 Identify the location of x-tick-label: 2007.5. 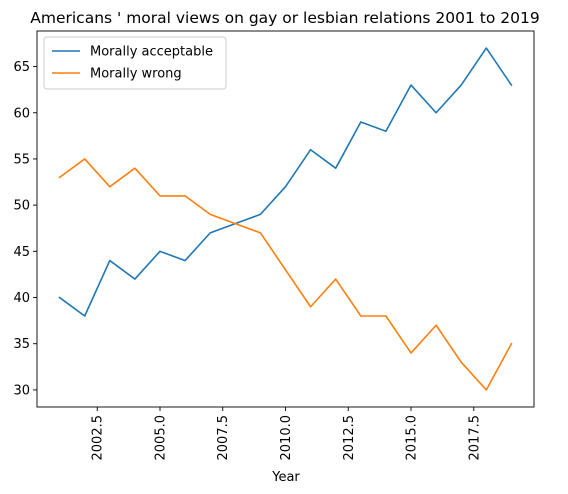
(223, 438).